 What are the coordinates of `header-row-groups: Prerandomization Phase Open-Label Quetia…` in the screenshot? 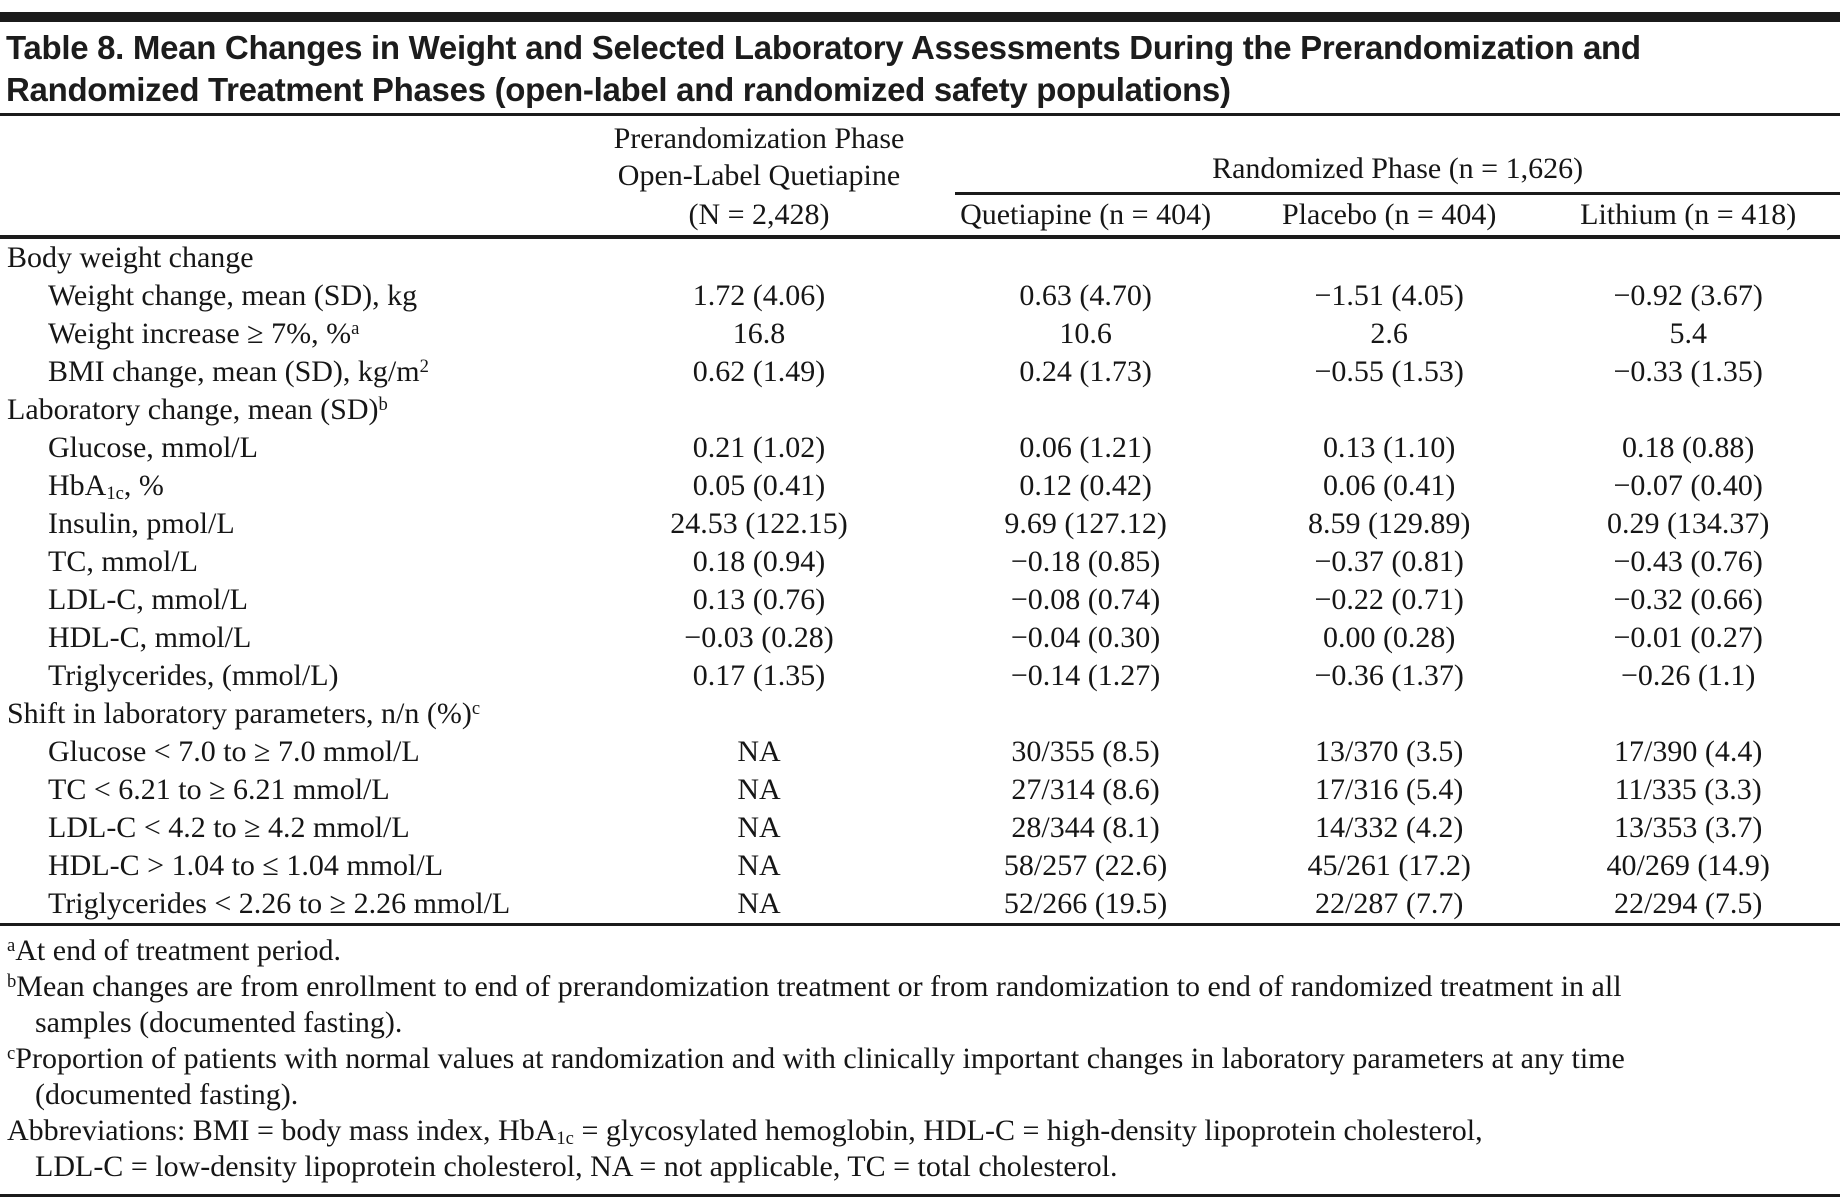 It's located at (920, 155).